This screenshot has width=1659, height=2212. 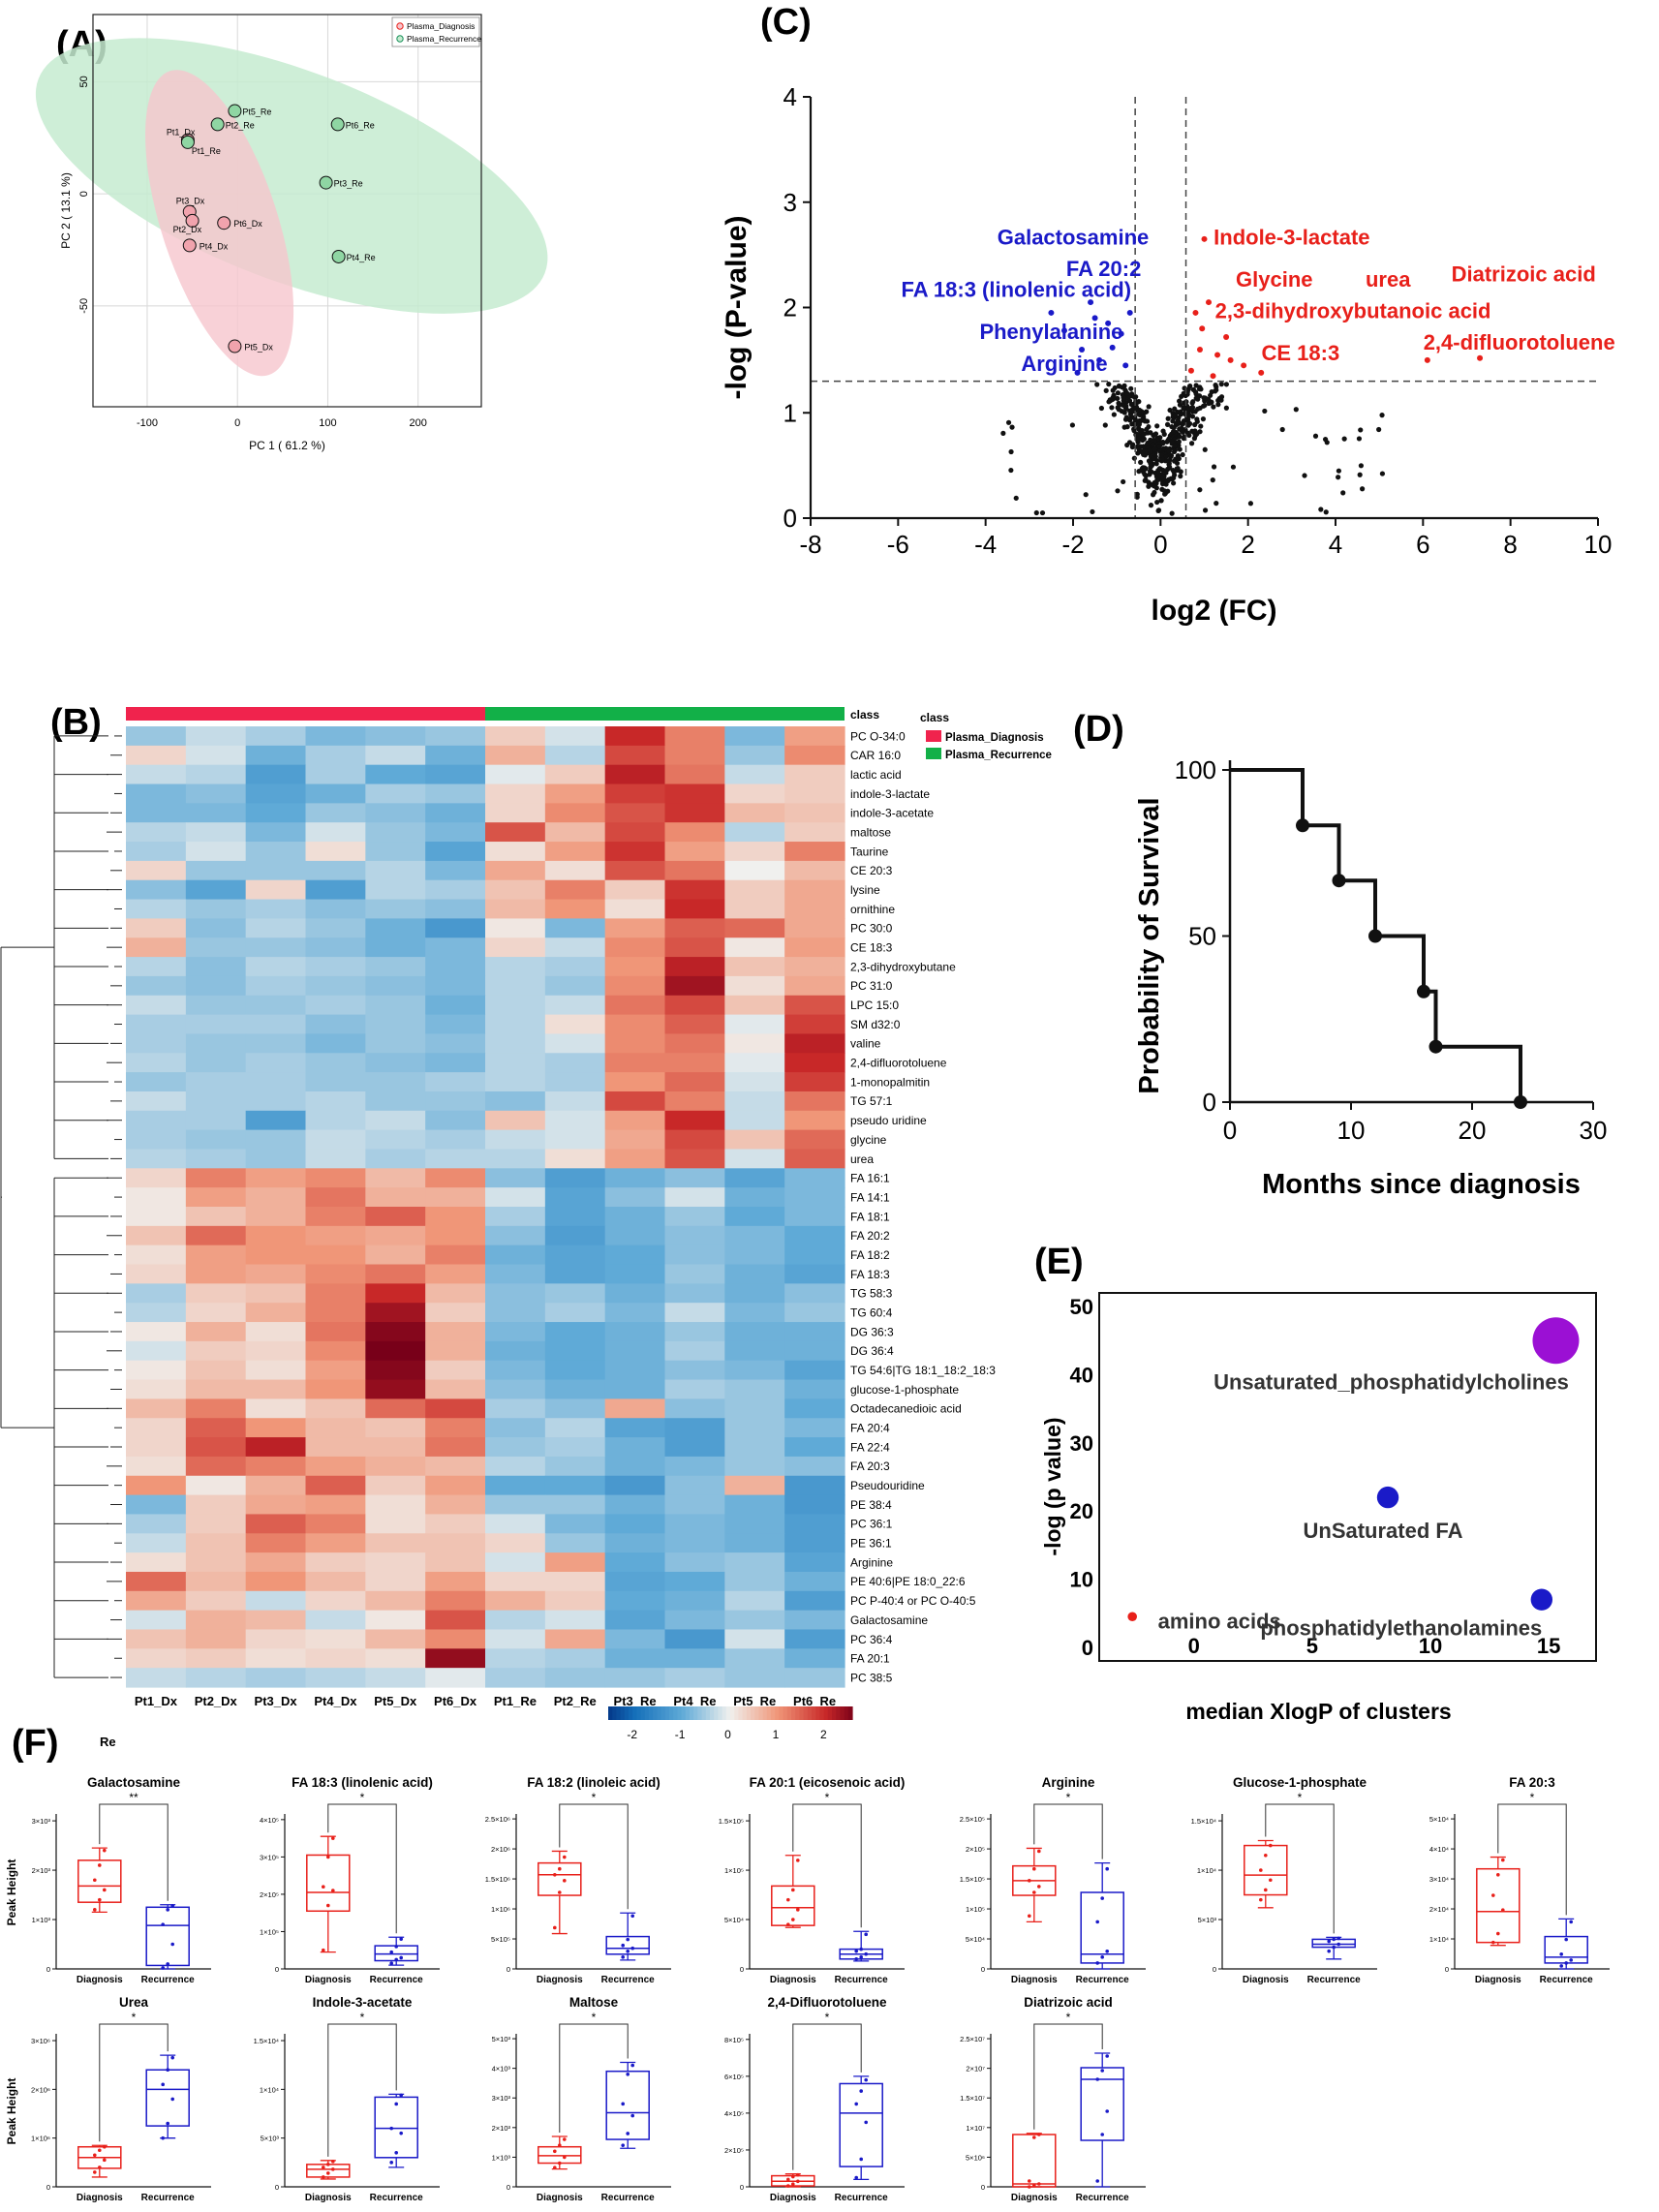 I want to click on pca-point-label: Pt4_Dx, so click(x=214, y=246).